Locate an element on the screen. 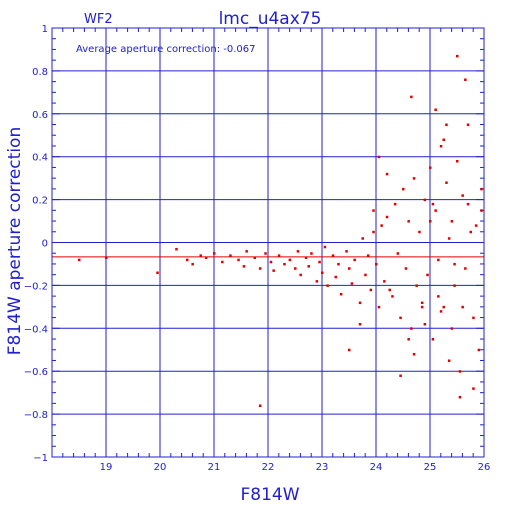  x-tick-label: 21 is located at coordinates (214, 467).